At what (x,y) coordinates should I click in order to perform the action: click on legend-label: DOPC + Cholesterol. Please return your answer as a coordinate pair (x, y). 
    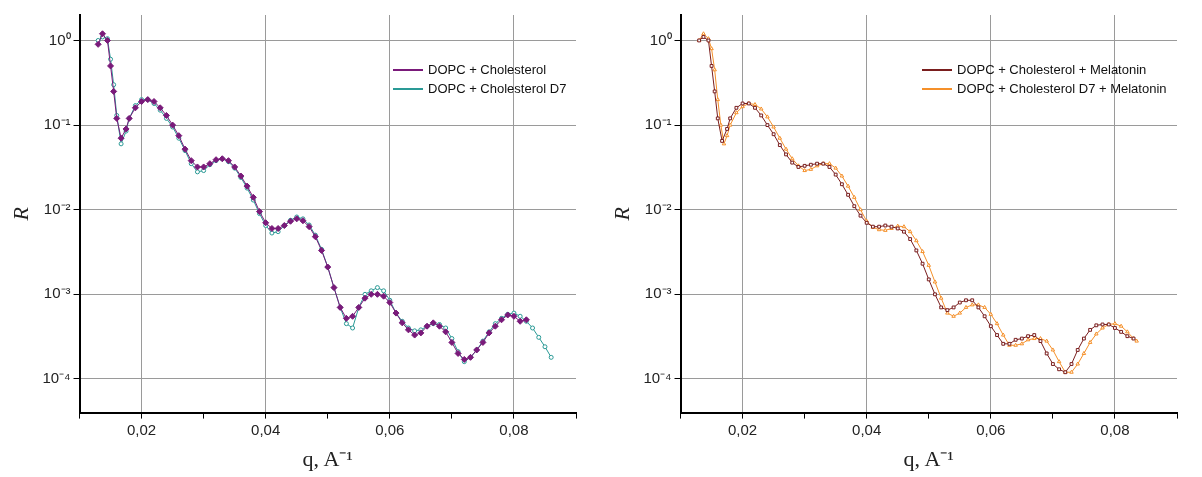
    Looking at the image, I should click on (487, 70).